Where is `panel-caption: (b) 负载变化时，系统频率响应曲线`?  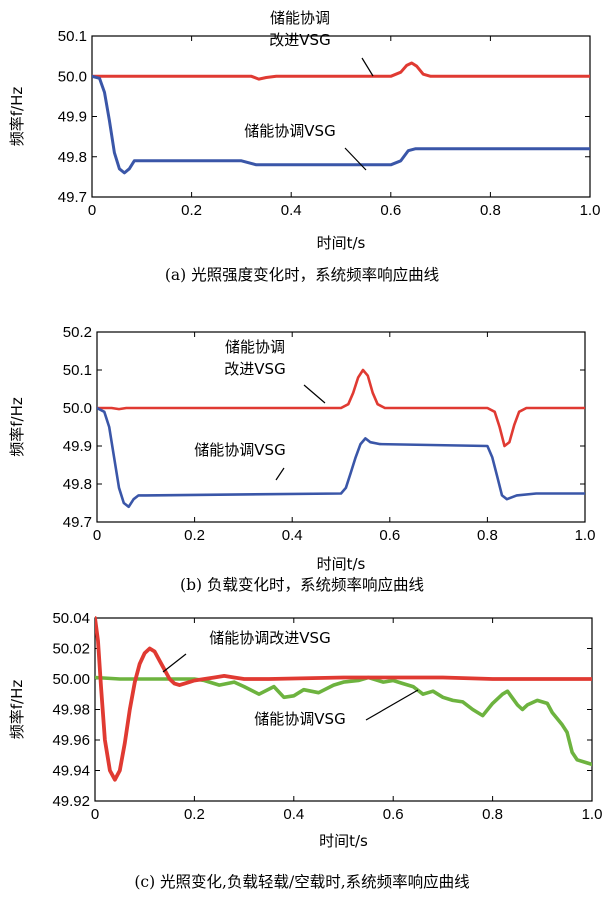 panel-caption: (b) 负载变化时，系统频率响应曲线 is located at coordinates (302, 584).